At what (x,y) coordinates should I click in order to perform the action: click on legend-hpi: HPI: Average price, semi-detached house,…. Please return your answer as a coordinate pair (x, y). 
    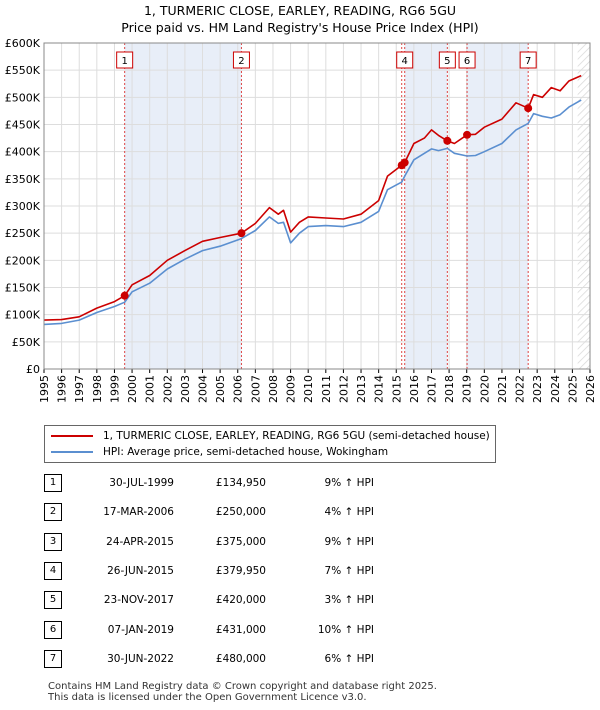
    Looking at the image, I should click on (219, 452).